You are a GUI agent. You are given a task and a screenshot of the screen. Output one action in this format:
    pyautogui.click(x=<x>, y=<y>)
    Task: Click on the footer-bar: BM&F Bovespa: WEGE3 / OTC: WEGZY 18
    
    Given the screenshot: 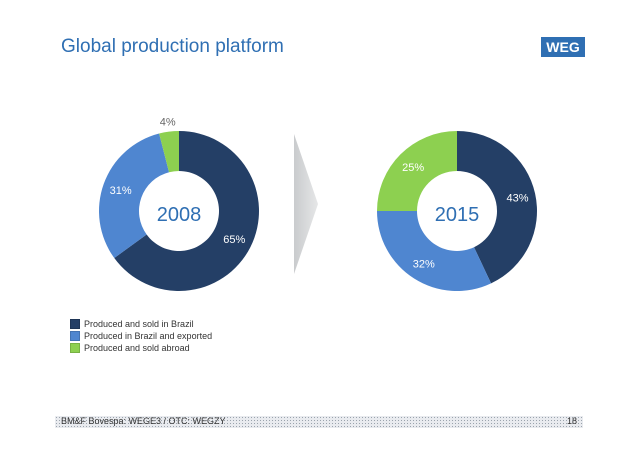 What is the action you would take?
    pyautogui.click(x=319, y=422)
    